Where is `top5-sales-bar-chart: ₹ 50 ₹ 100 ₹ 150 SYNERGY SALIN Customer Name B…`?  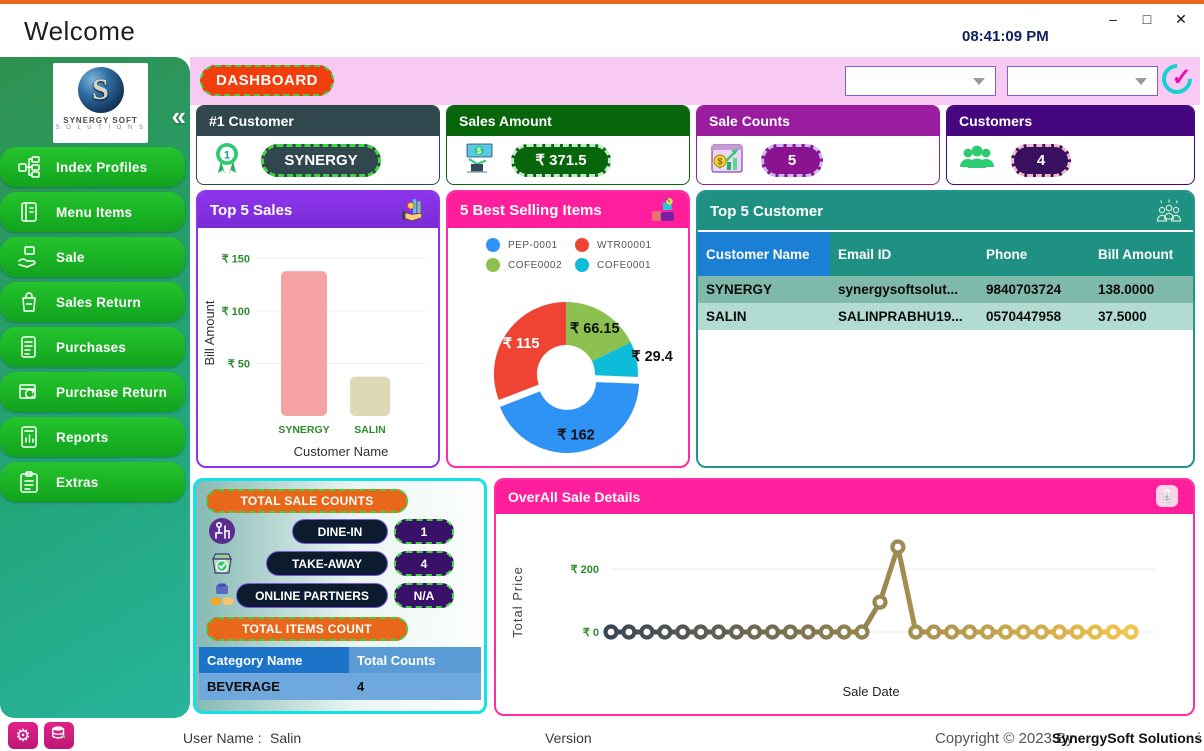 top5-sales-bar-chart: ₹ 50 ₹ 100 ₹ 150 SYNERGY SALIN Customer Name B… is located at coordinates (318, 347).